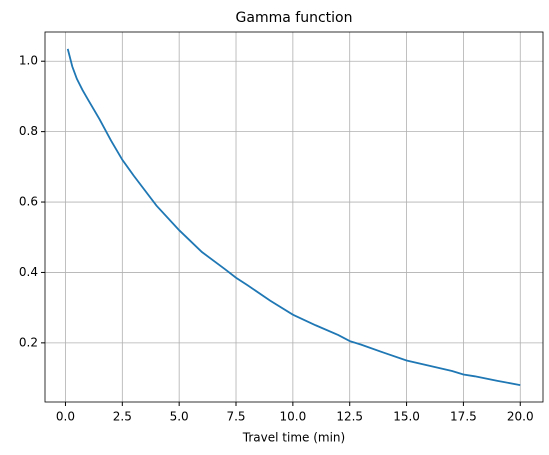  Describe the element at coordinates (28, 342) in the screenshot. I see `y-tick-label: 0.2` at that location.